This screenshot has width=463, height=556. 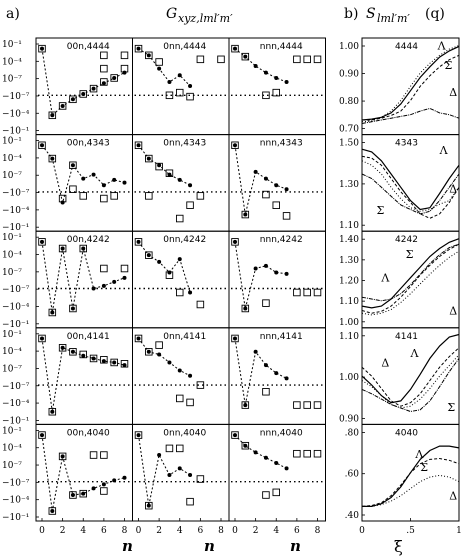 What do you see at coordinates (277, 86) in the screenshot?
I see `subplot-frame` at bounding box center [277, 86].